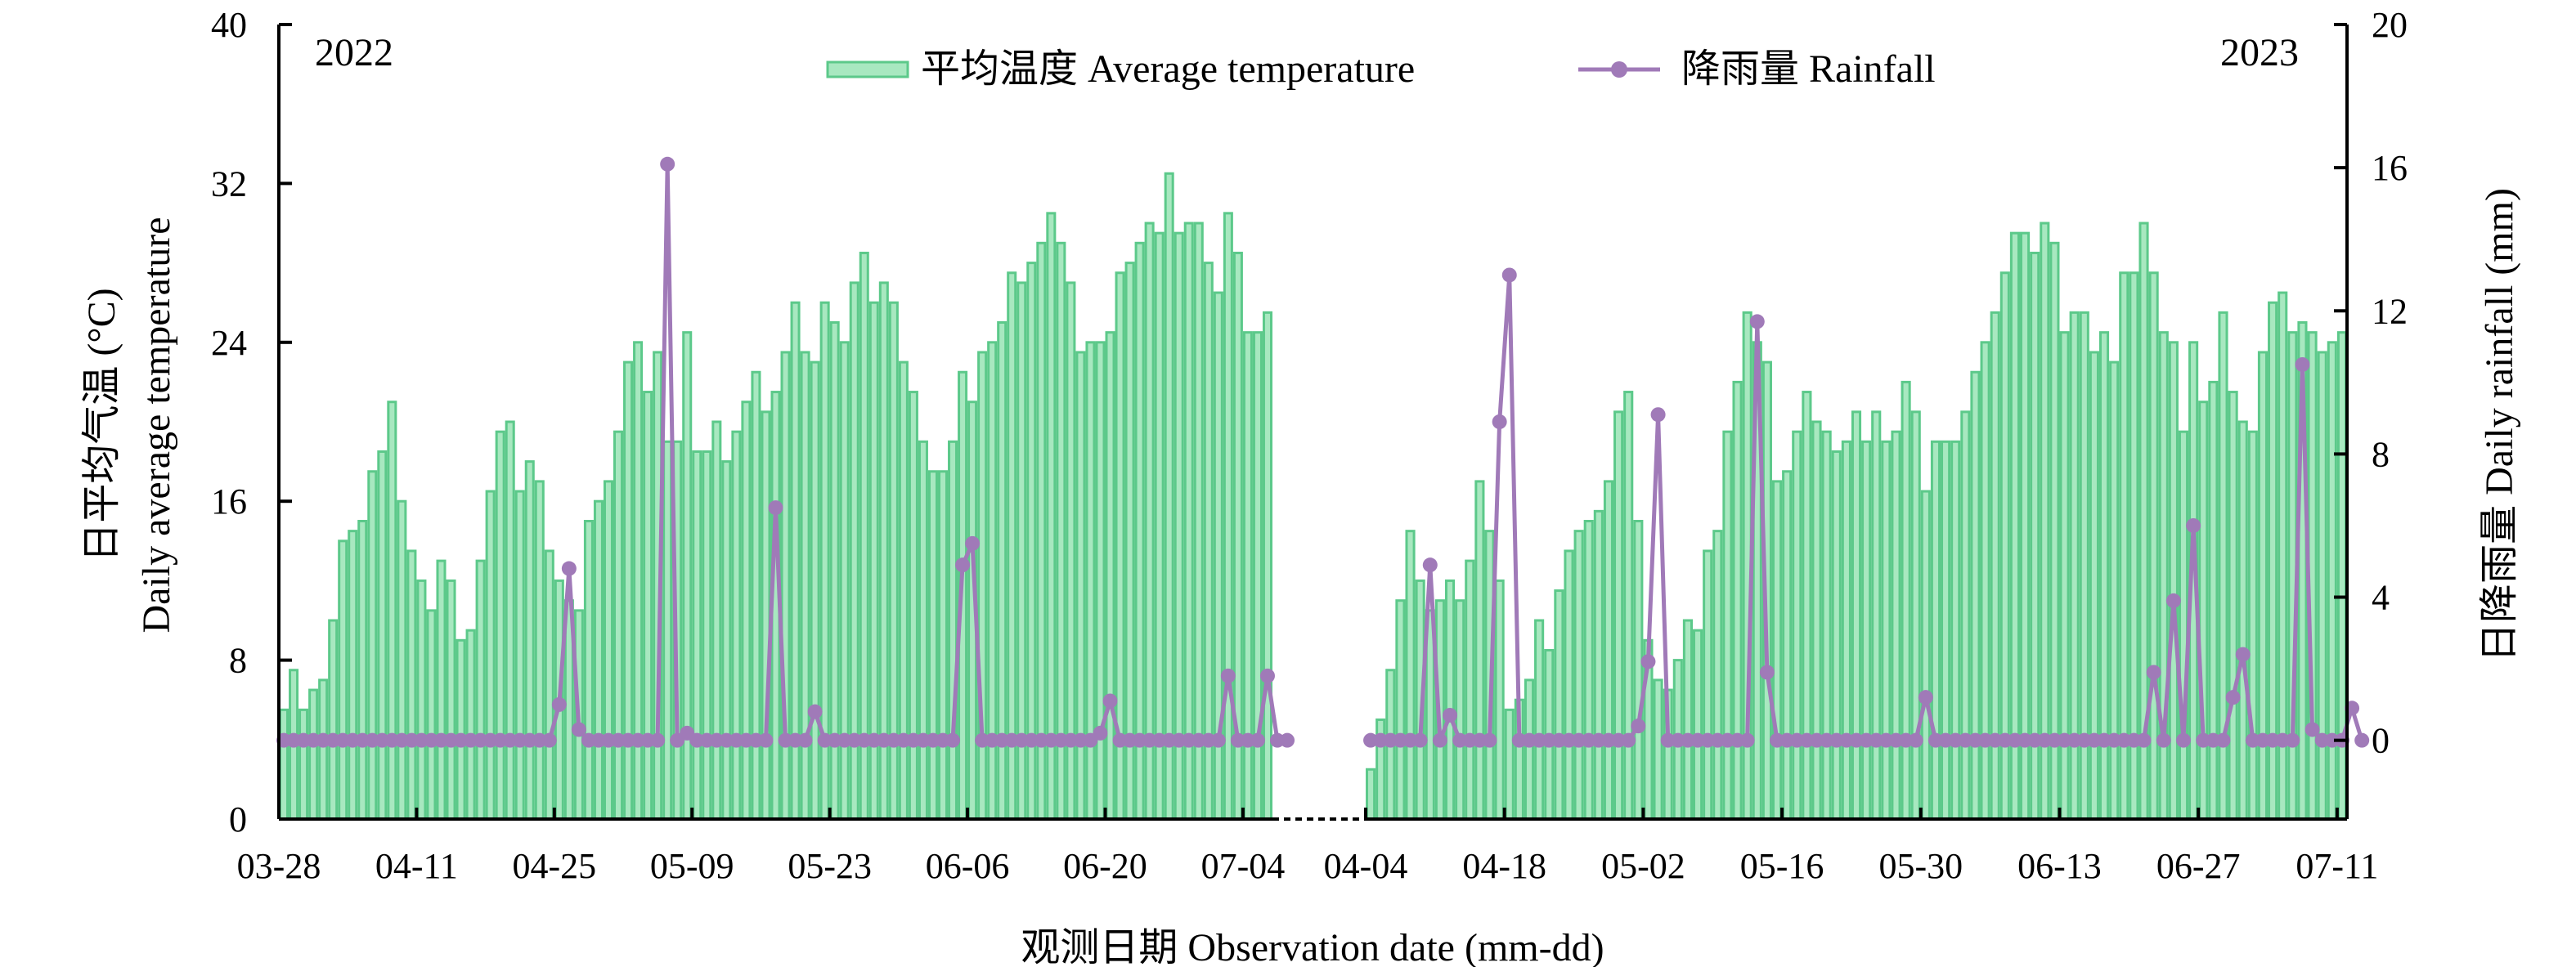 This screenshot has height=967, width=2576. What do you see at coordinates (692, 866) in the screenshot?
I see `x-tick-label-2022-3: 05-09` at bounding box center [692, 866].